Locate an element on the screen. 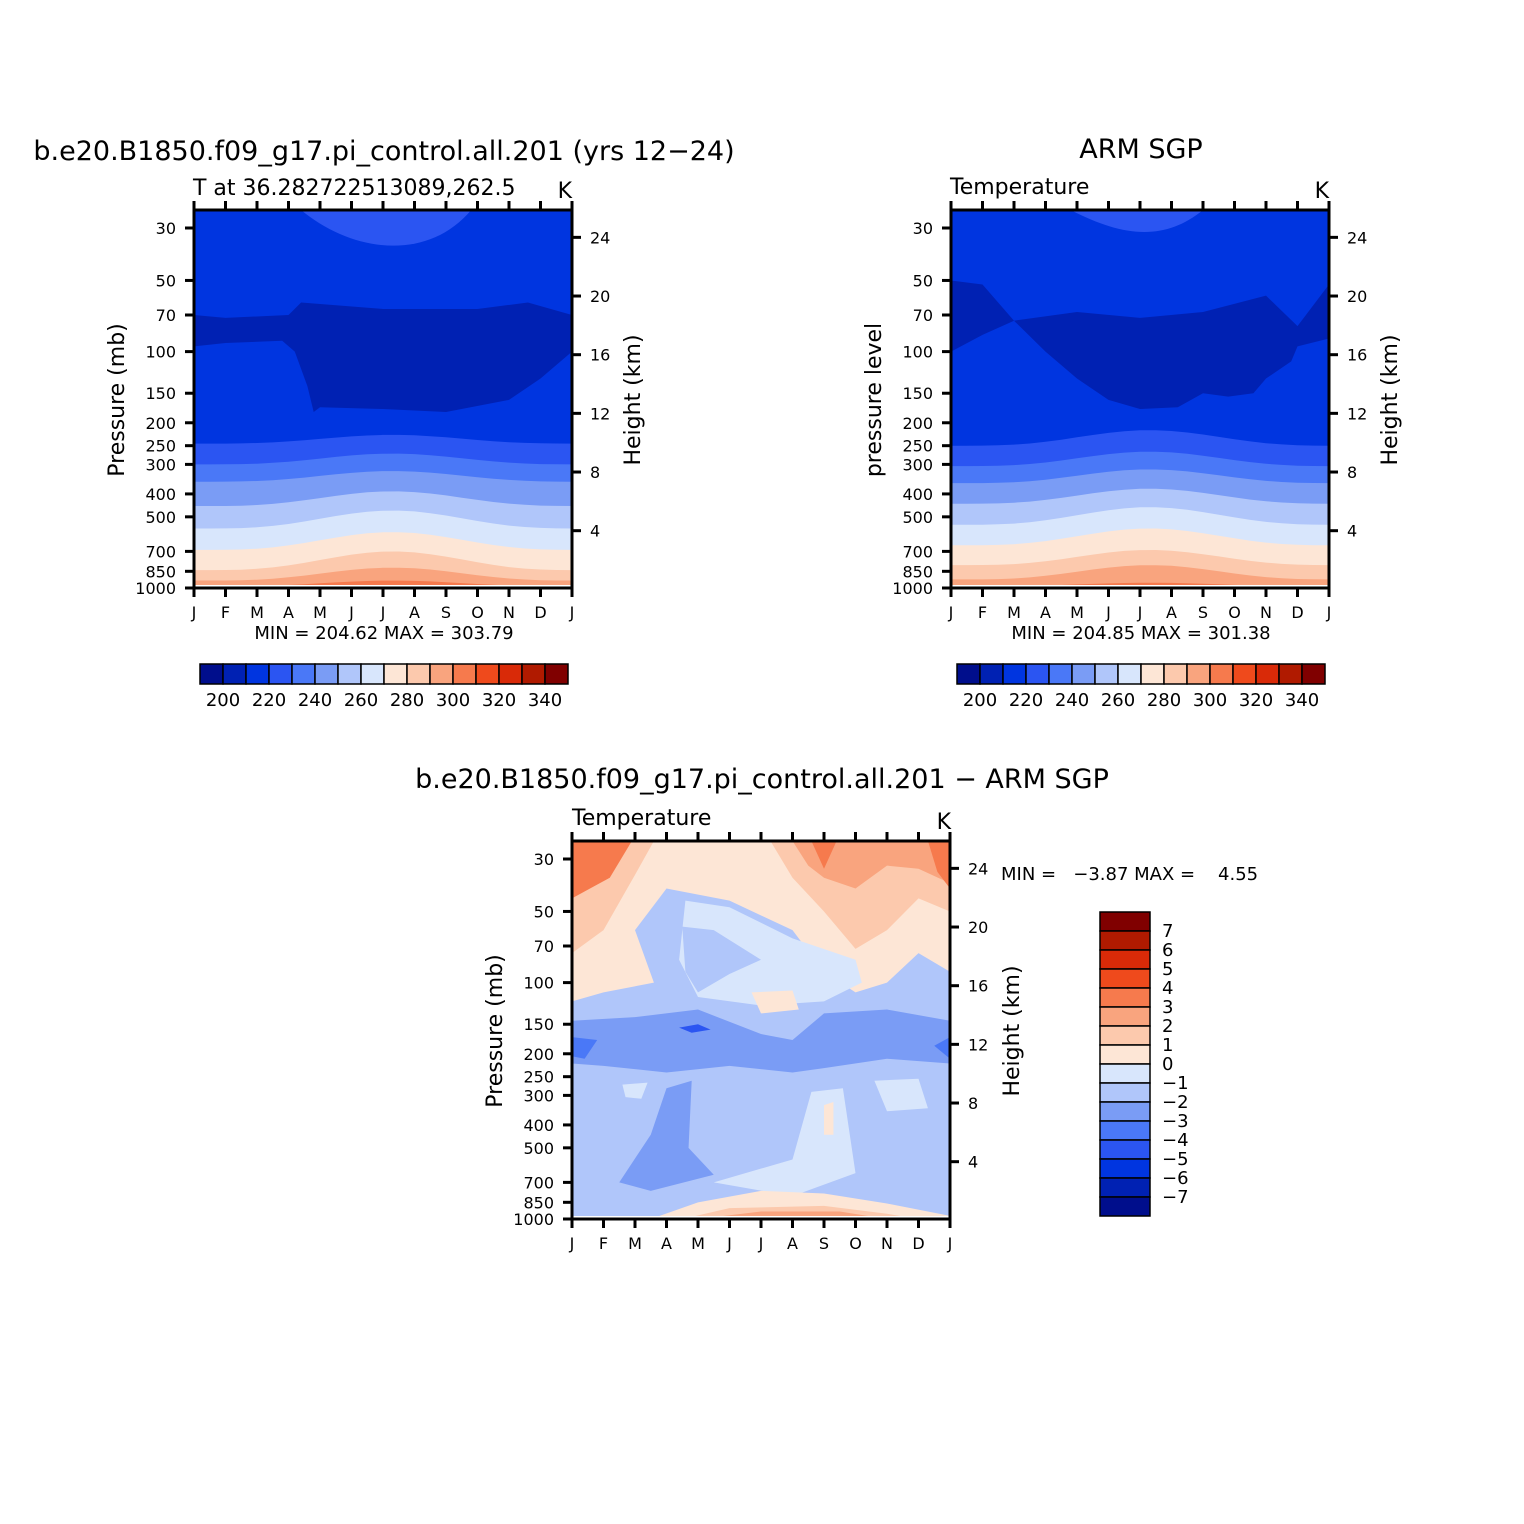 This screenshot has height=1524, width=1524. colorbar-label: 4 is located at coordinates (1167, 988).